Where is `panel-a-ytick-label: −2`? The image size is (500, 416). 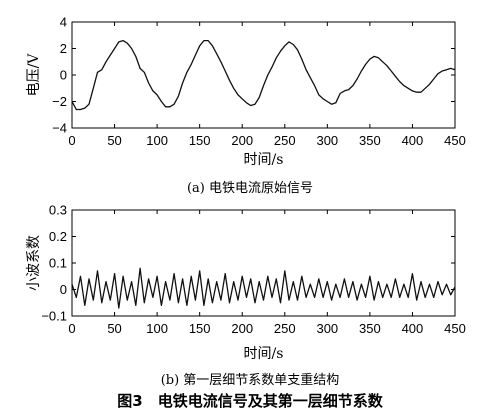 panel-a-ytick-label: −2 is located at coordinates (59, 101).